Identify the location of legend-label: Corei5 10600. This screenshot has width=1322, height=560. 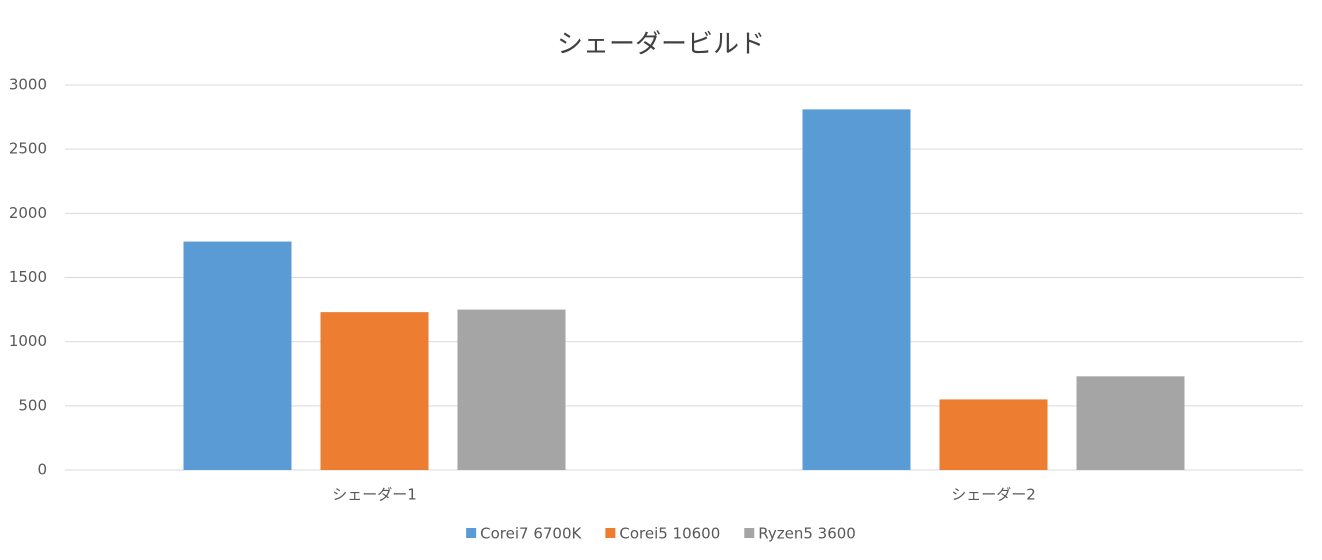
(669, 534).